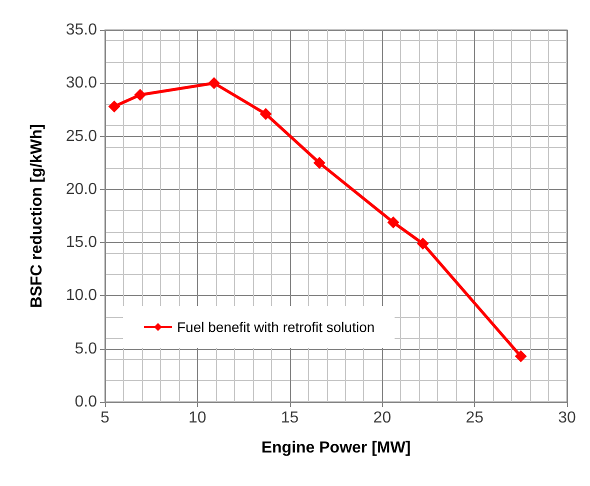 This screenshot has height=486, width=590. What do you see at coordinates (82, 243) in the screenshot?
I see `y-tick-label: 15.0` at bounding box center [82, 243].